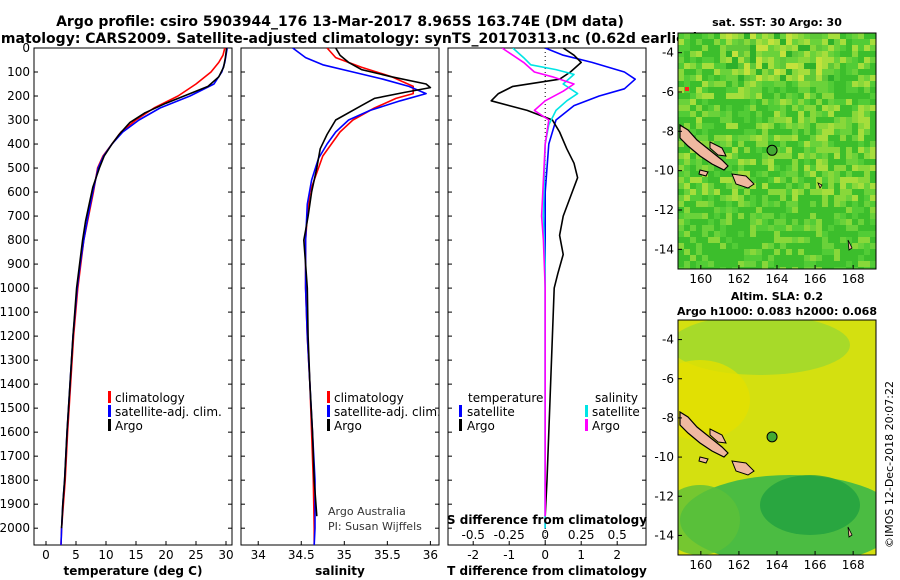 Image resolution: width=900 pixels, height=580 pixels. I want to click on x-tick-label: -1, so click(509, 555).